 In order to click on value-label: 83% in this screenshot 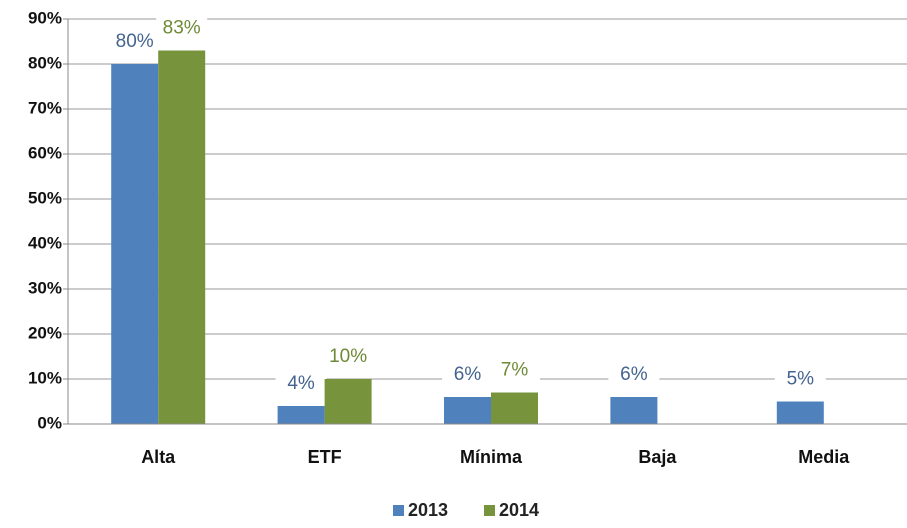, I will do `click(182, 28)`.